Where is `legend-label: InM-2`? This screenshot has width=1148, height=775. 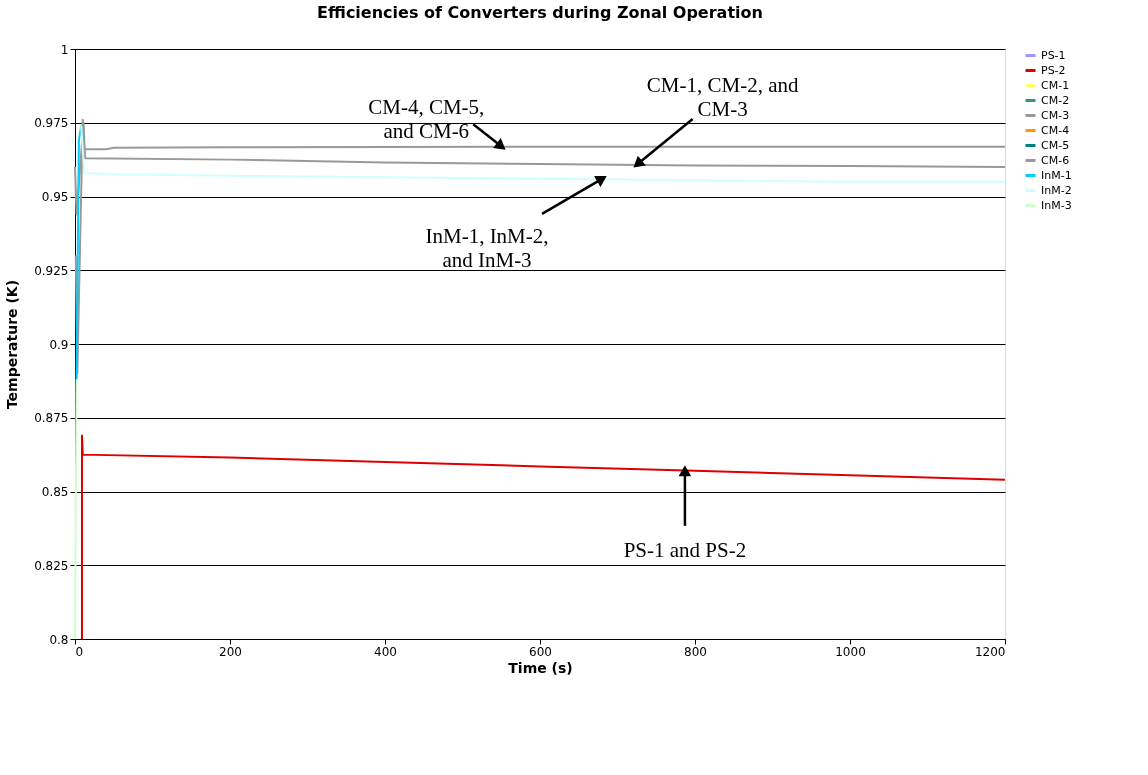 legend-label: InM-2 is located at coordinates (1056, 190).